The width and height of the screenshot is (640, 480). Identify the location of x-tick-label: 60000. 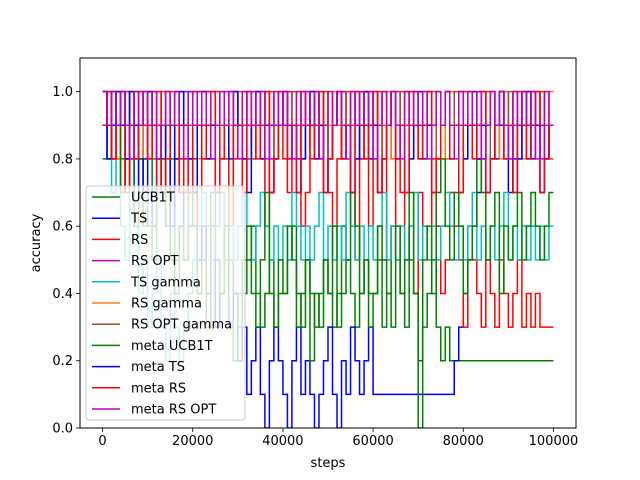
(372, 441).